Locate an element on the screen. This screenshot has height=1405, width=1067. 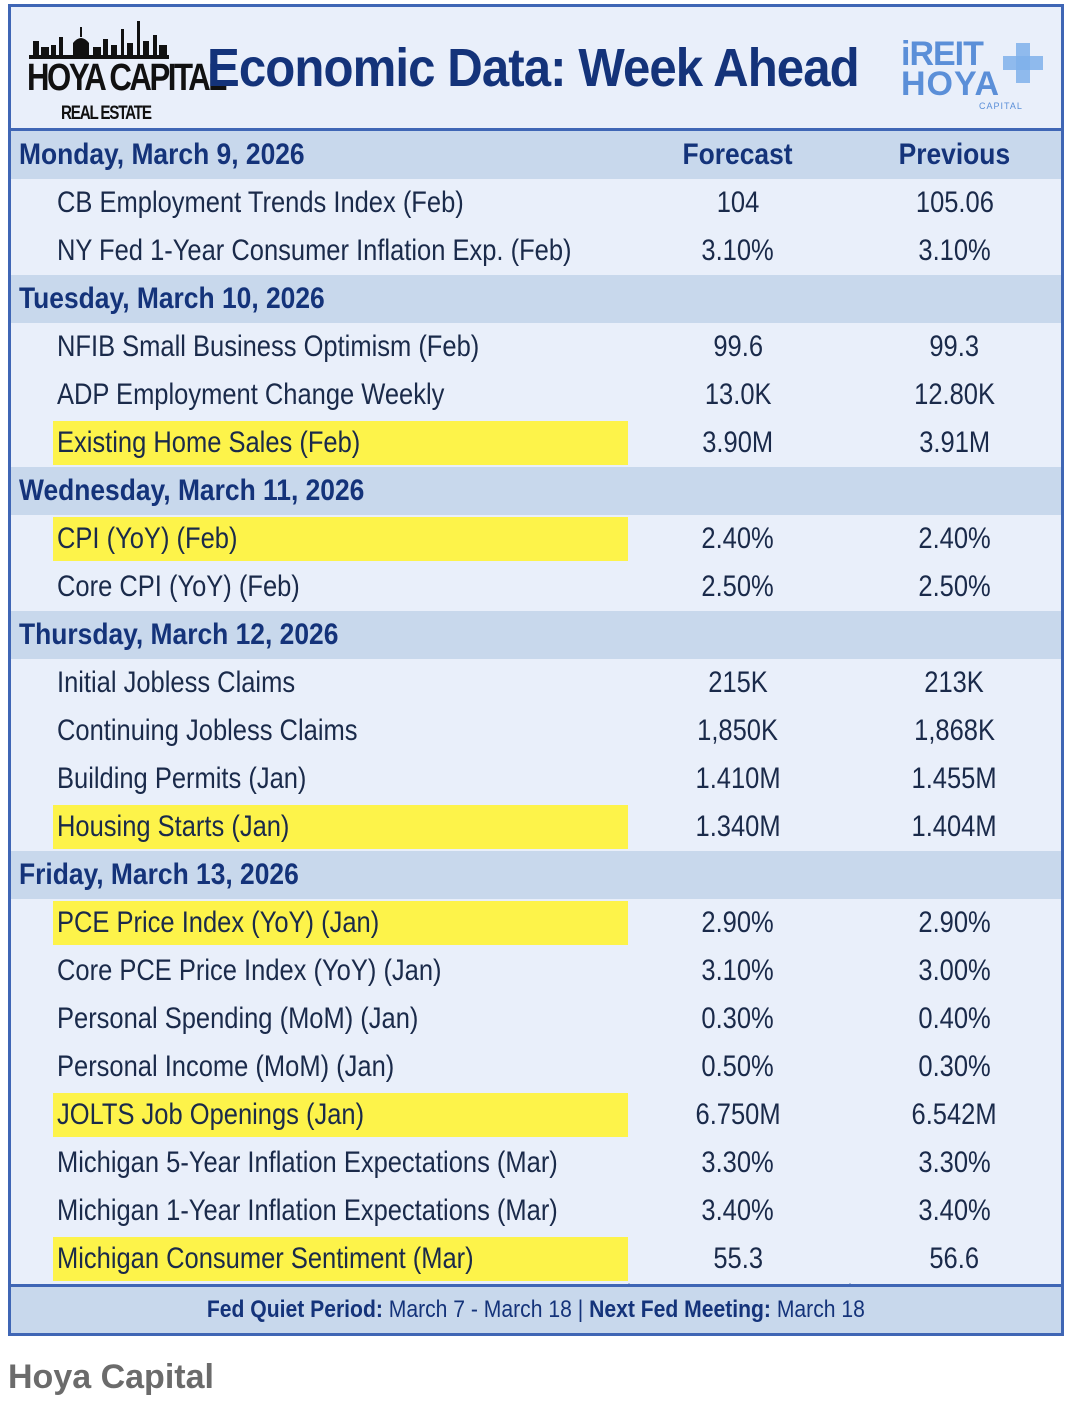
indicator-cell: Personal Spending (MoM) (Jan) is located at coordinates (319, 1019).